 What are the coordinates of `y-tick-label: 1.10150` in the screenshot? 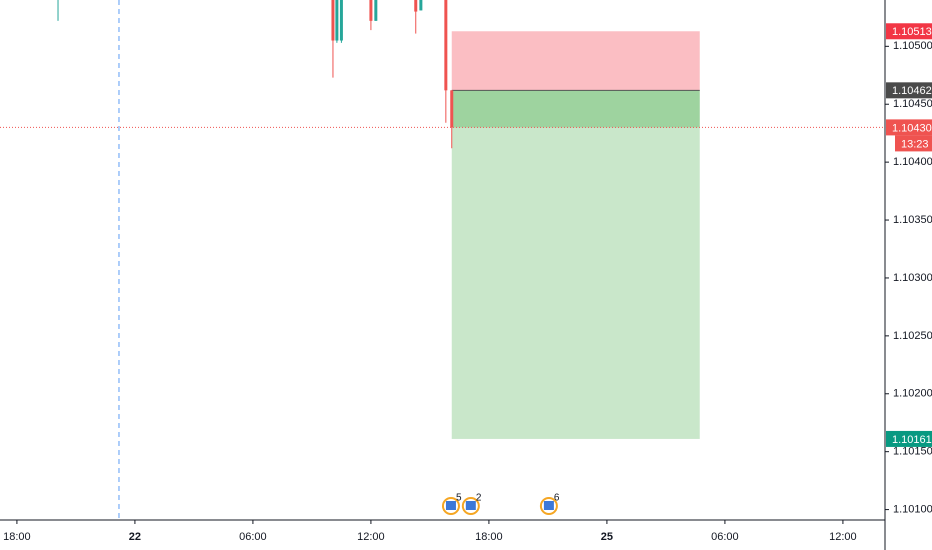 It's located at (912, 452).